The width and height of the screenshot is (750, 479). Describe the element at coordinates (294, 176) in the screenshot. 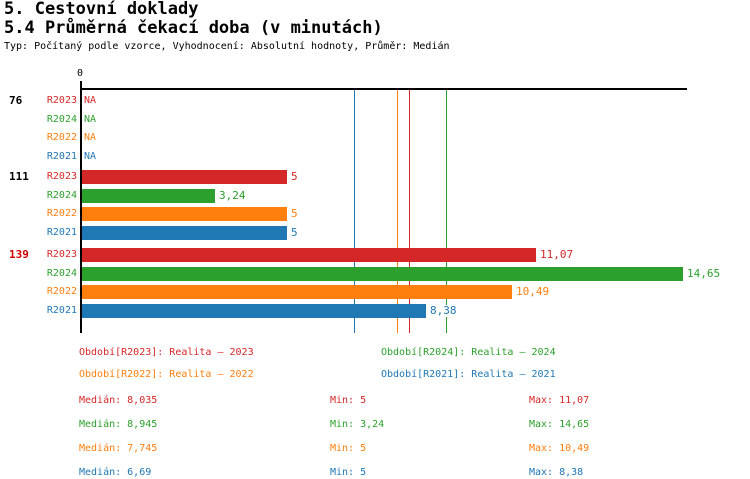

I see `bar-value-r2023: 5` at that location.